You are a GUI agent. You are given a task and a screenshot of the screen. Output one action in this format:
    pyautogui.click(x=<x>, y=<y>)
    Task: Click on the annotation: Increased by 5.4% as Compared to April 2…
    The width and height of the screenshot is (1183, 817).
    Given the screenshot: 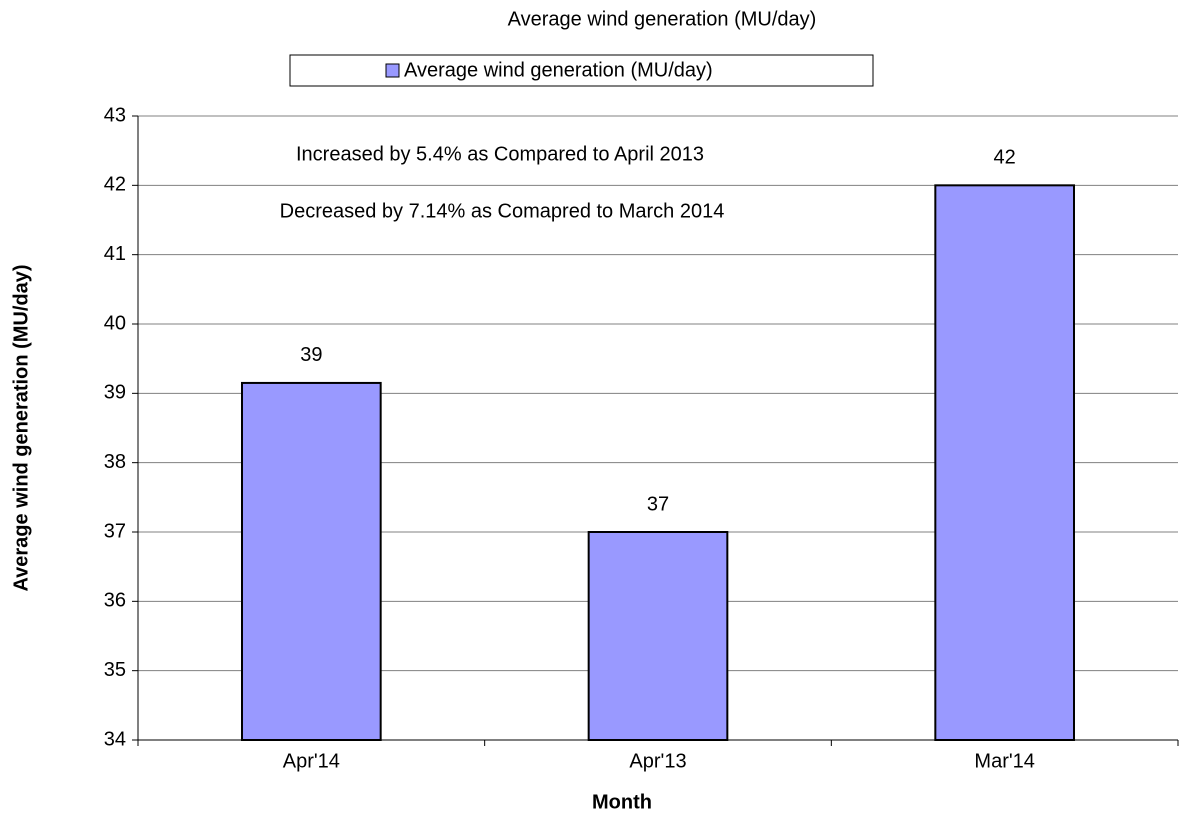 What is the action you would take?
    pyautogui.click(x=500, y=154)
    